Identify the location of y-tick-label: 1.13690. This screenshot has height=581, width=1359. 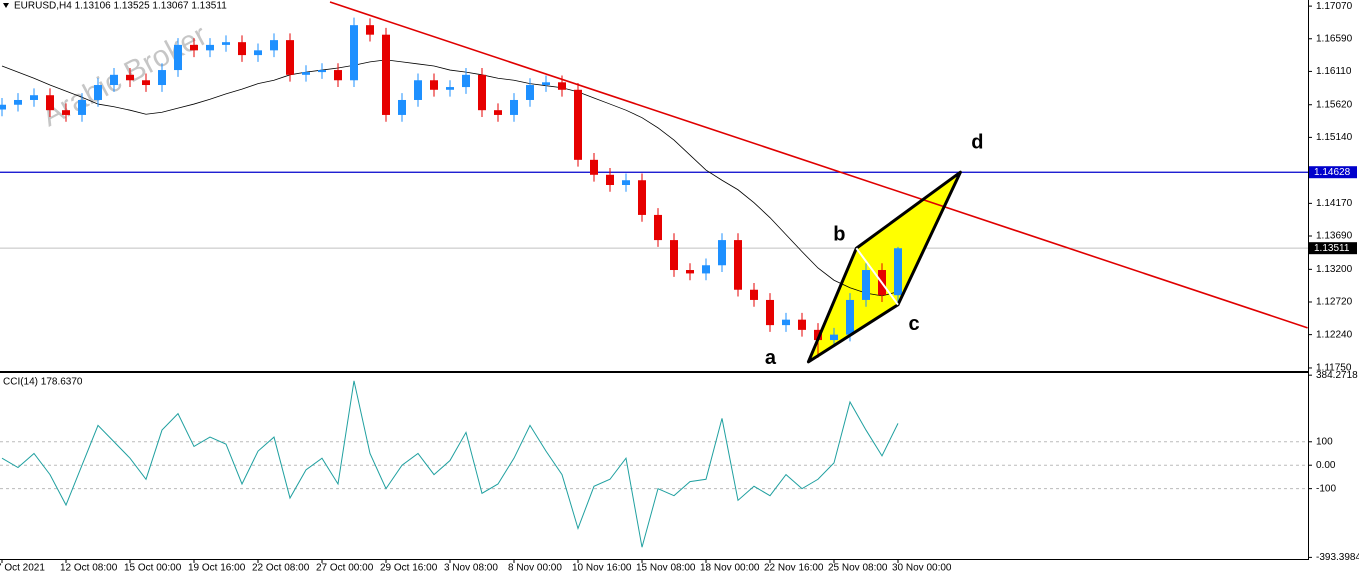
(1334, 236).